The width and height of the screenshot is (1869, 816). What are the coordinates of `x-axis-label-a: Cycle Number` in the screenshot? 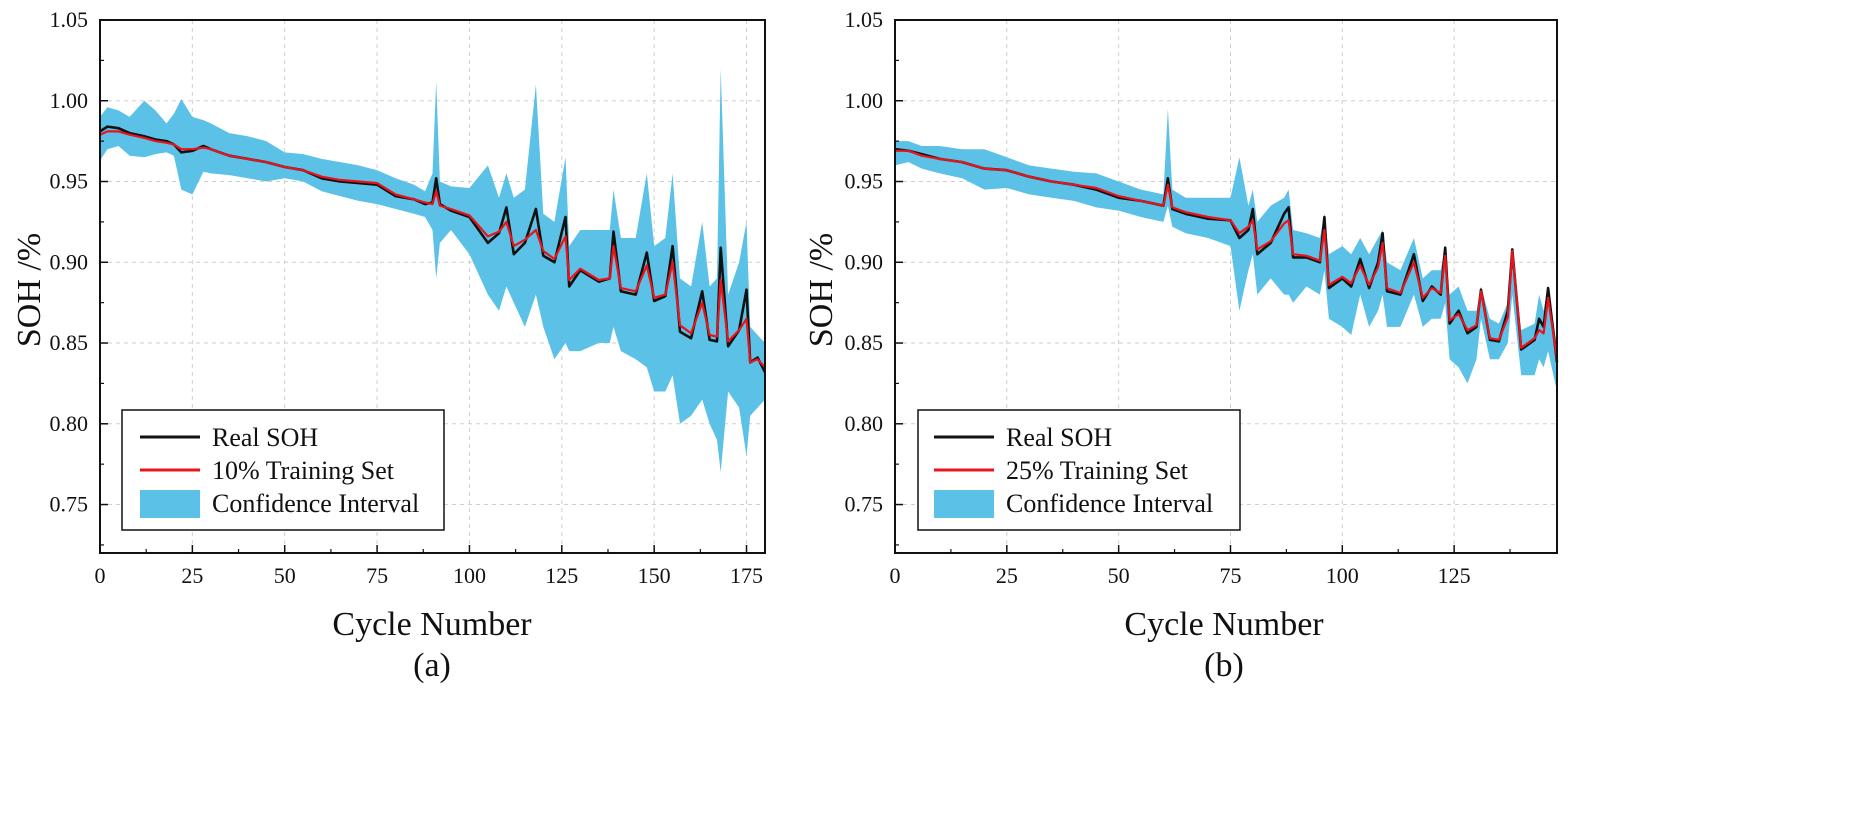 It's located at (432, 624).